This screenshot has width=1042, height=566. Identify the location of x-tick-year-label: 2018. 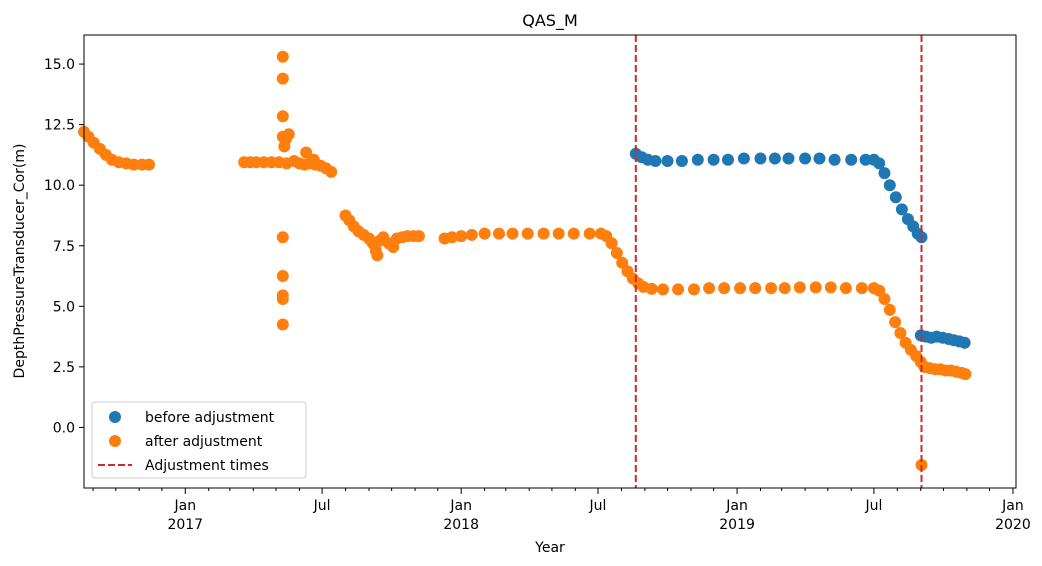
(461, 525).